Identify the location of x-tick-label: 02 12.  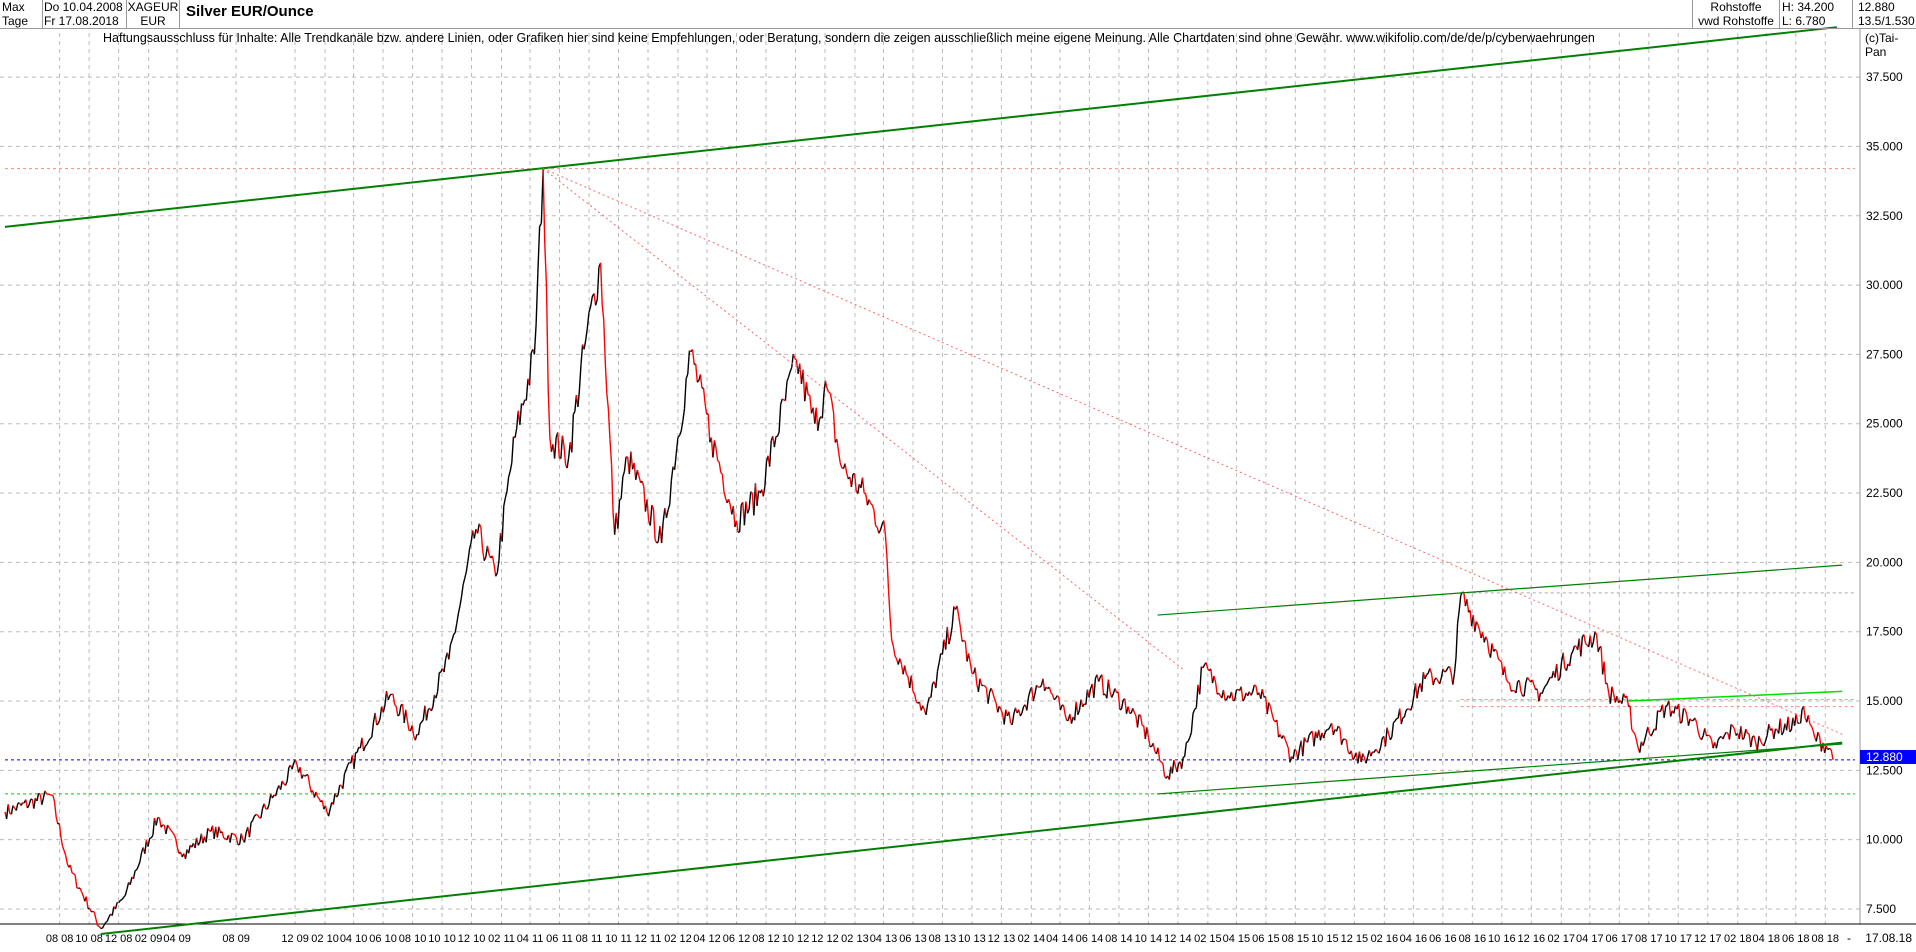
(678, 939).